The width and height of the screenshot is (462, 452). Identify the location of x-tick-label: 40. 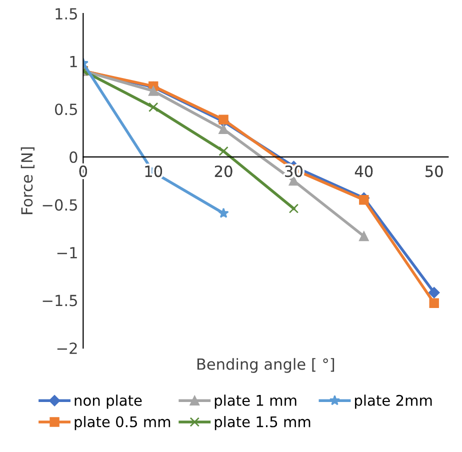
(363, 172).